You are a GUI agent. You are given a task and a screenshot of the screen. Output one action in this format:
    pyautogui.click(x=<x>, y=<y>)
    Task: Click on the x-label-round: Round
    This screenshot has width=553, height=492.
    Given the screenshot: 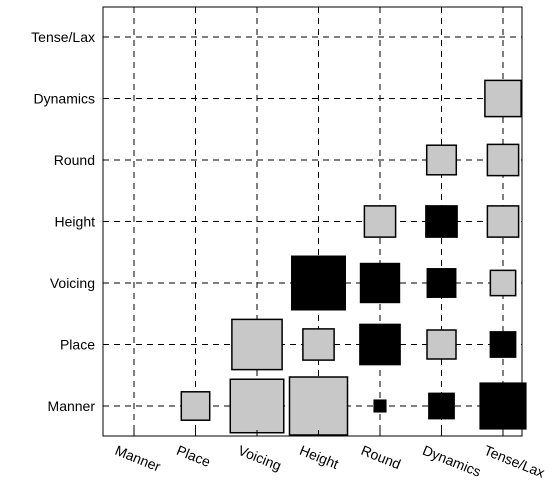 What is the action you would take?
    pyautogui.click(x=381, y=457)
    